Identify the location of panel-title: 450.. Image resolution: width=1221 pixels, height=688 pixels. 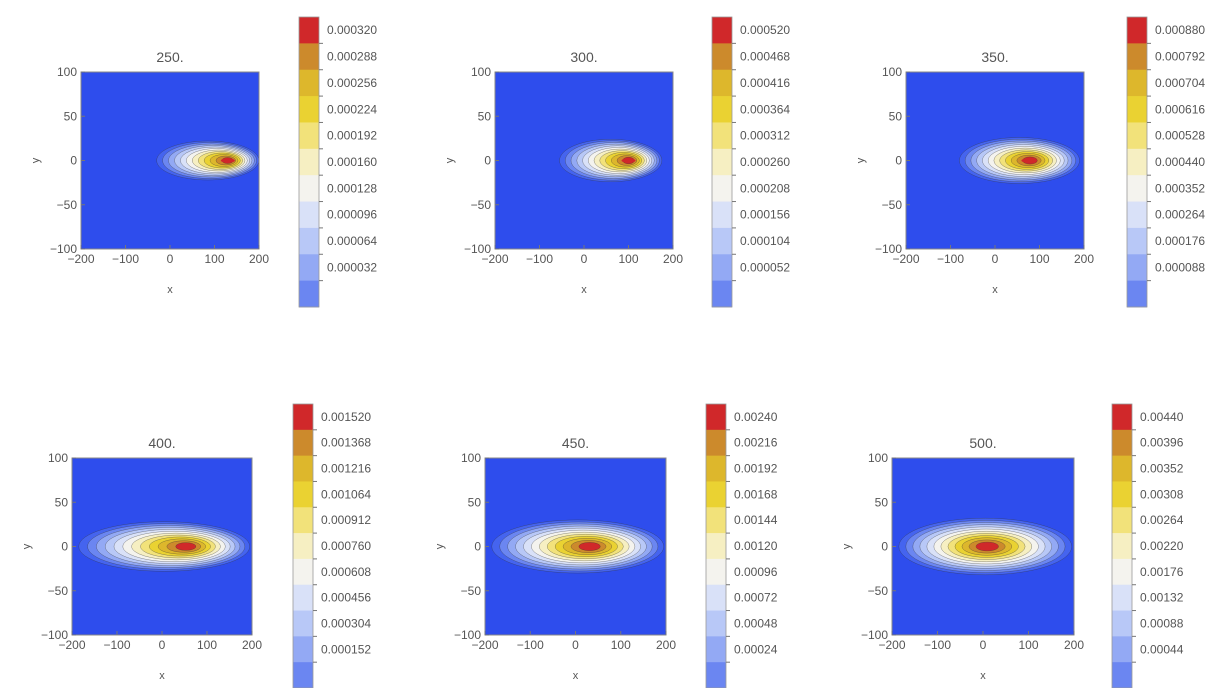
(575, 443).